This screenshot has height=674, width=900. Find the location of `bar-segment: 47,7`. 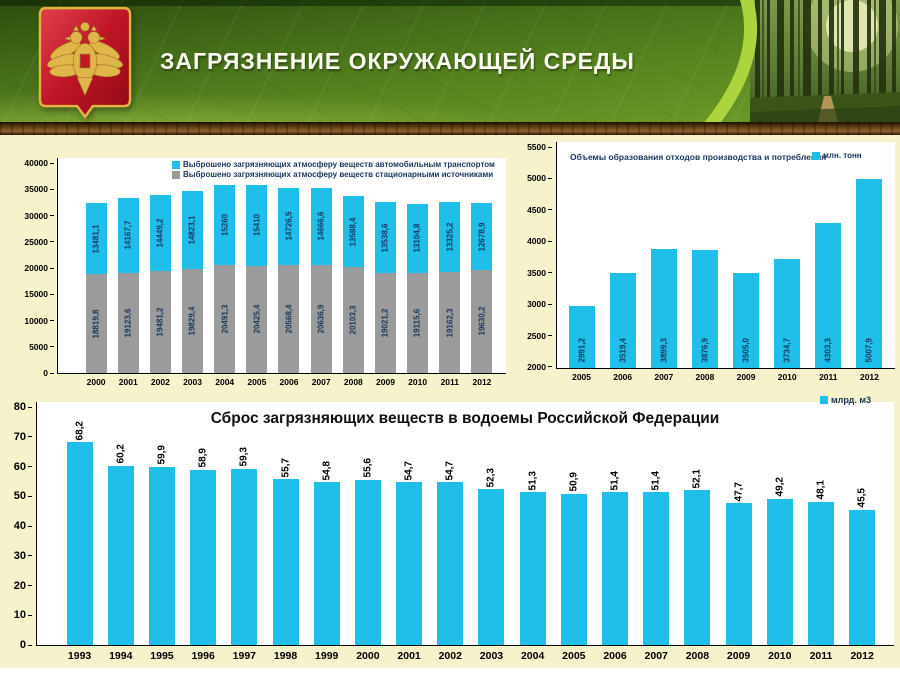

bar-segment: 47,7 is located at coordinates (738, 563).